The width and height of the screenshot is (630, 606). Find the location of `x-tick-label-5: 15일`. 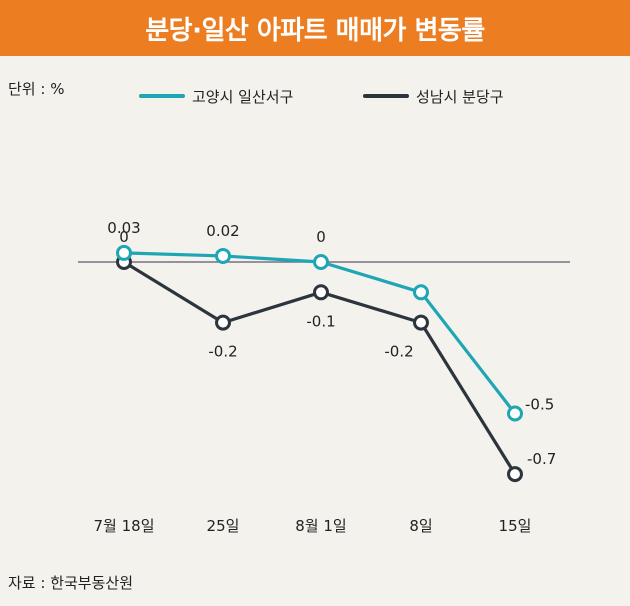

x-tick-label-5: 15일 is located at coordinates (515, 526).